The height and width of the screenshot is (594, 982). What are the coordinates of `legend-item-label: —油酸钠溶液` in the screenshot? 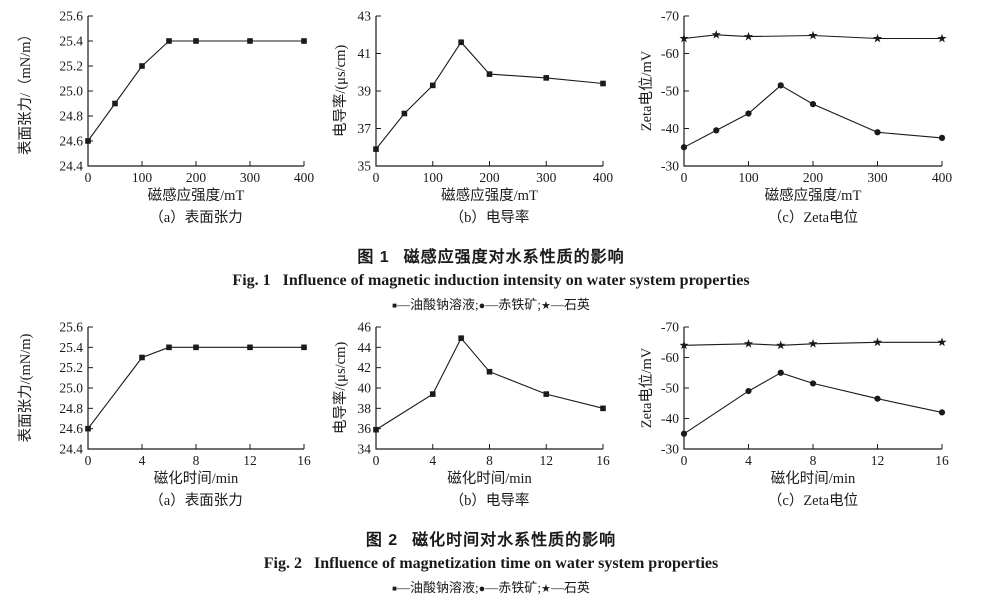 It's located at (436, 587).